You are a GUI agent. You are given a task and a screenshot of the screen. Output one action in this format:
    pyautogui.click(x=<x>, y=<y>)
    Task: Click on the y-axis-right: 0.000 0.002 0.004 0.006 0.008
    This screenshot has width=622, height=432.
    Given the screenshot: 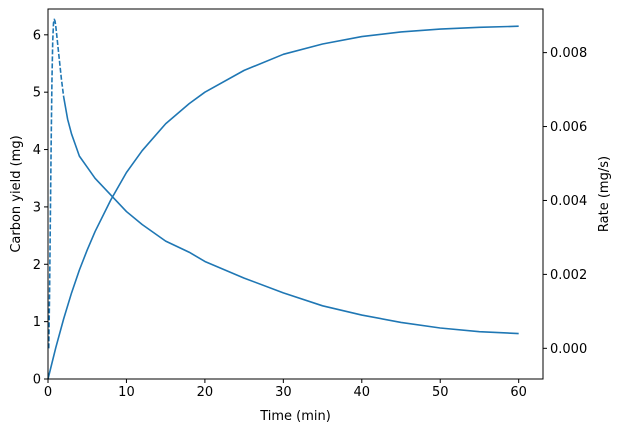 What is the action you would take?
    pyautogui.click(x=565, y=201)
    